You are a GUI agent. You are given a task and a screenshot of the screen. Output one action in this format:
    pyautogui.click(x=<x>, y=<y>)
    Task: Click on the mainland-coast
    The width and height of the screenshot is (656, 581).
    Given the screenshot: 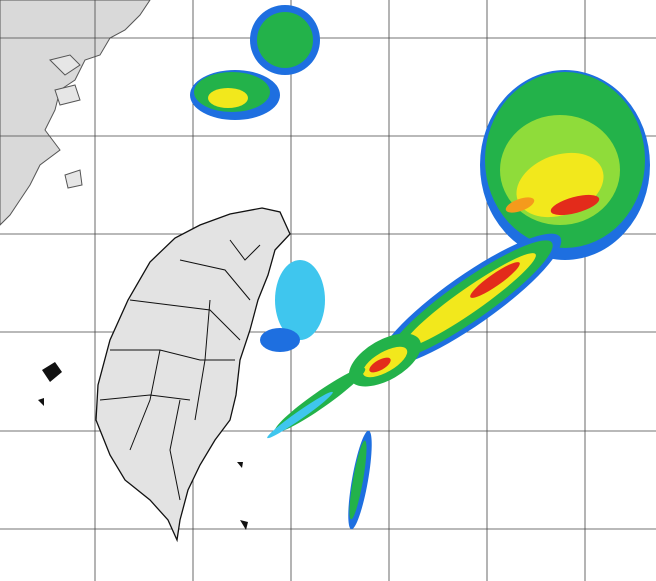 What is the action you would take?
    pyautogui.click(x=75, y=113)
    